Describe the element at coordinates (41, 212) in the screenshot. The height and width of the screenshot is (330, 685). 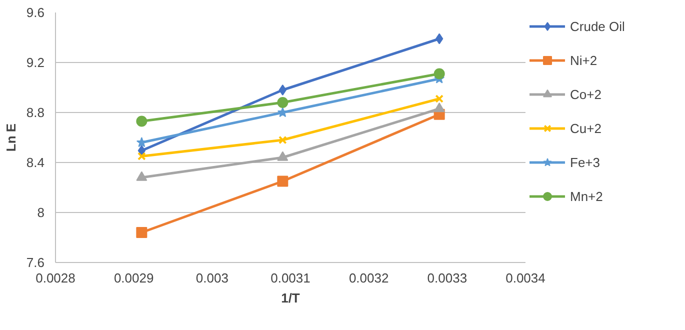
I see `y-tick-label: 8` at that location.